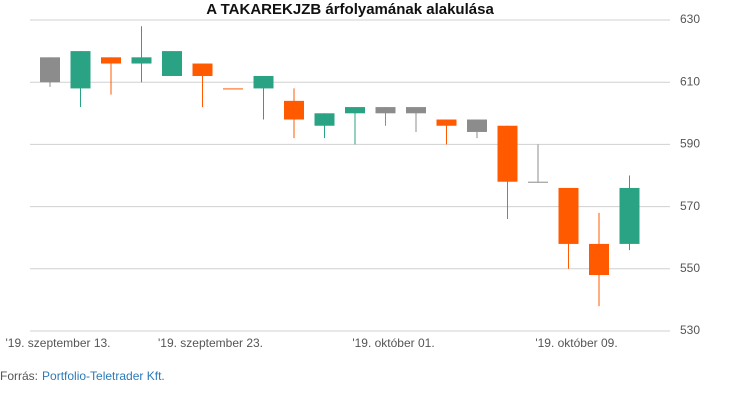 Image resolution: width=730 pixels, height=410 pixels. What do you see at coordinates (57, 343) in the screenshot?
I see `x-tick-label: '19. szeptember 13.` at bounding box center [57, 343].